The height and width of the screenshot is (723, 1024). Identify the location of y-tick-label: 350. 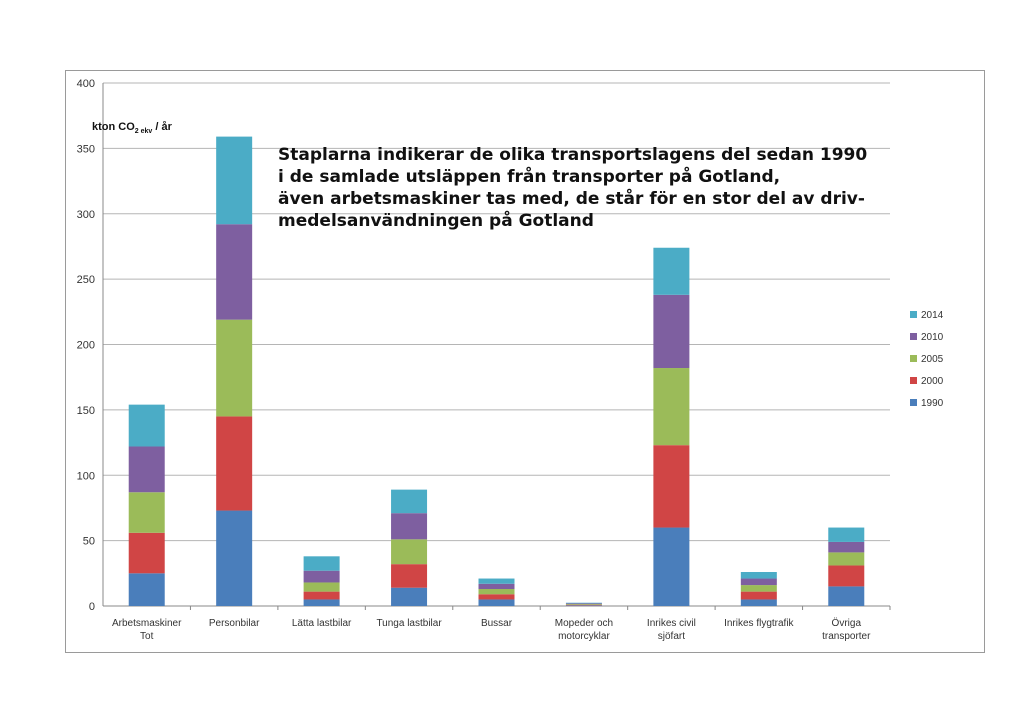
(86, 149).